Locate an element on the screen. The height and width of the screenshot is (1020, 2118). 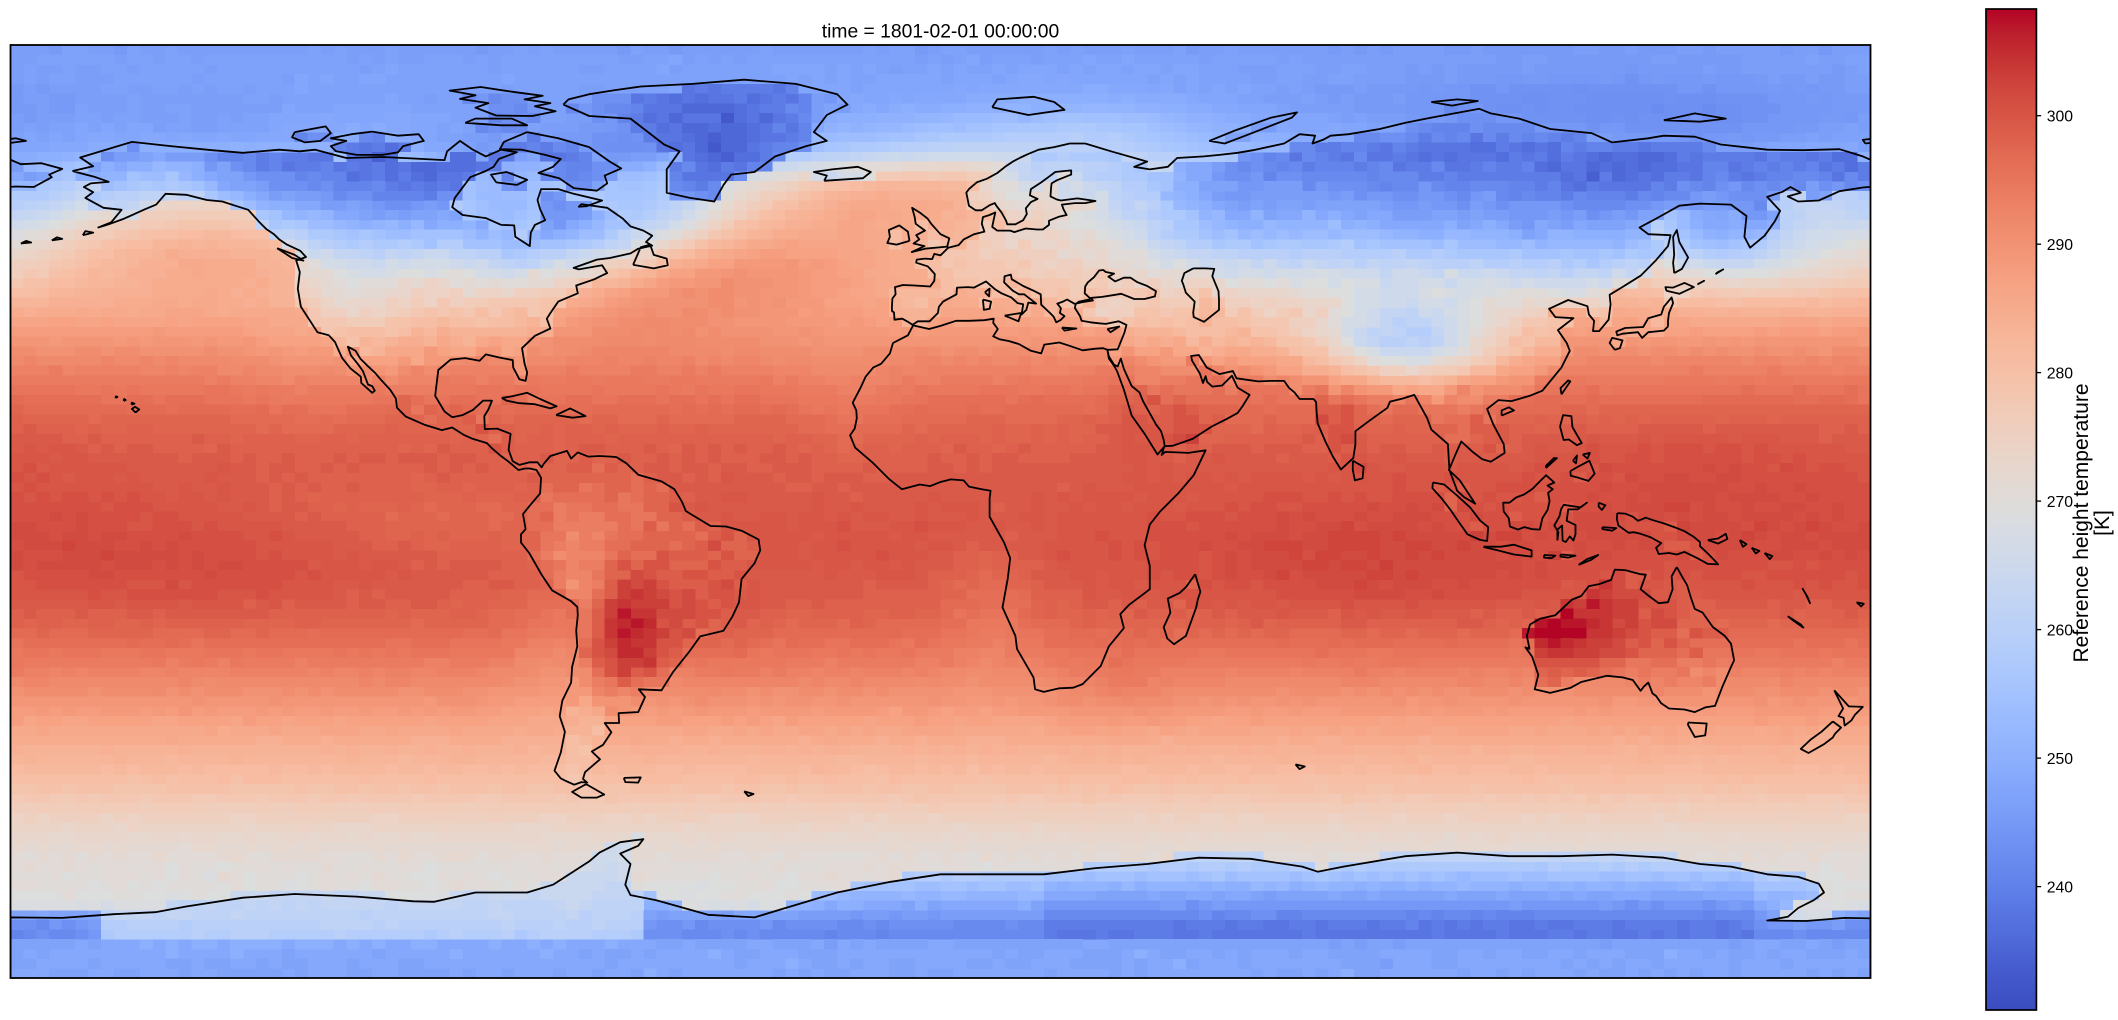
svg-text: 280 is located at coordinates (2060, 373).